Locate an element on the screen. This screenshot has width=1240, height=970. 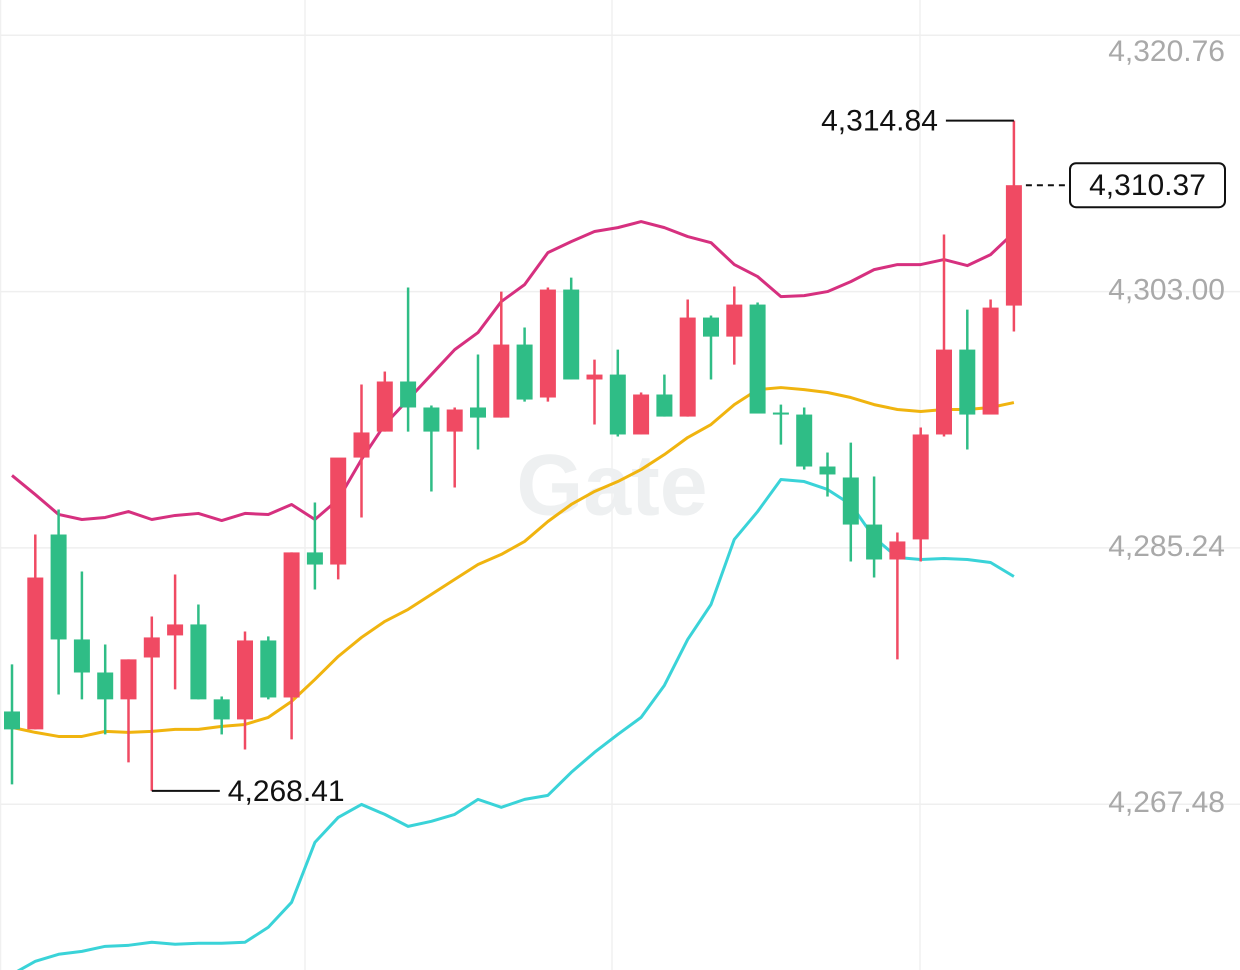
price-axis: 4,320.76 4,303.00 4,285.24 4,267.48 is located at coordinates (1166, 427).